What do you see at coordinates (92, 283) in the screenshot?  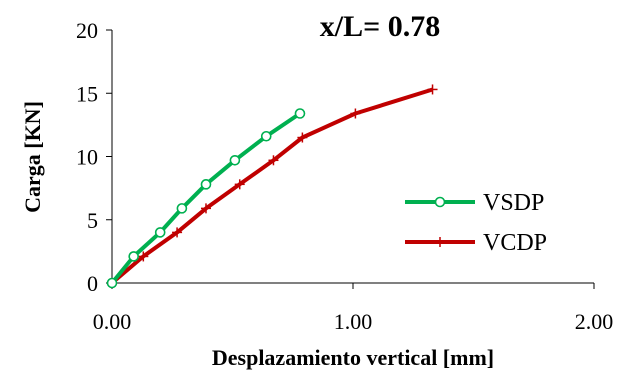 I see `y-tick-label: 0` at bounding box center [92, 283].